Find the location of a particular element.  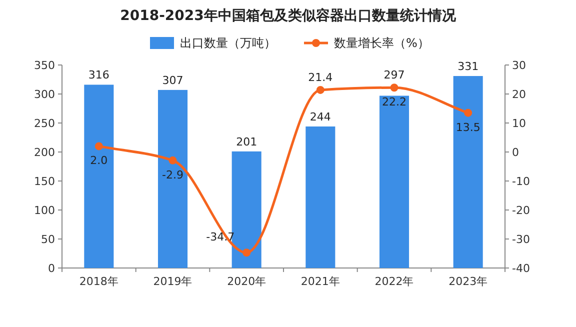

data-label: 331 is located at coordinates (468, 67).